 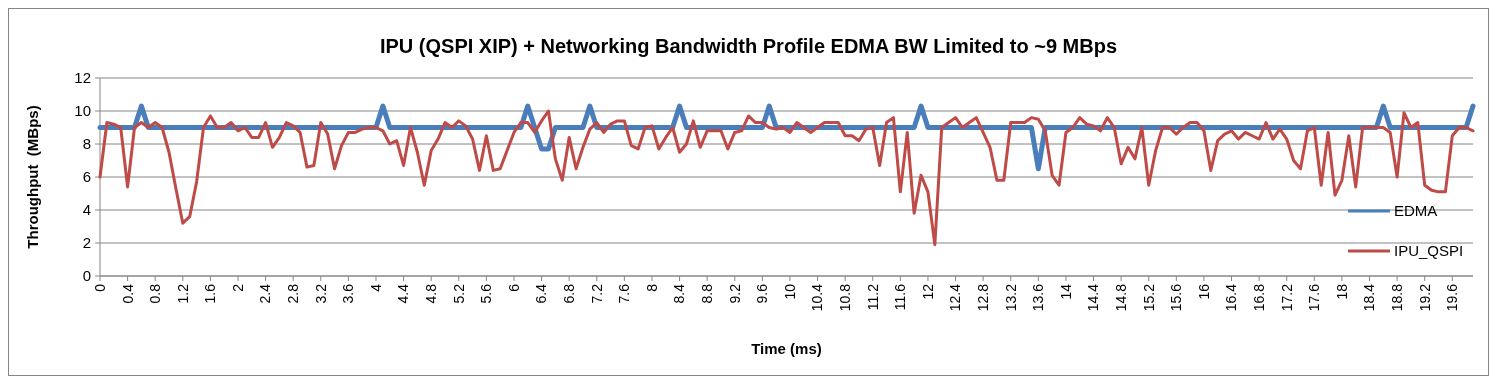 I want to click on x-tick-label: 0, so click(x=99, y=287).